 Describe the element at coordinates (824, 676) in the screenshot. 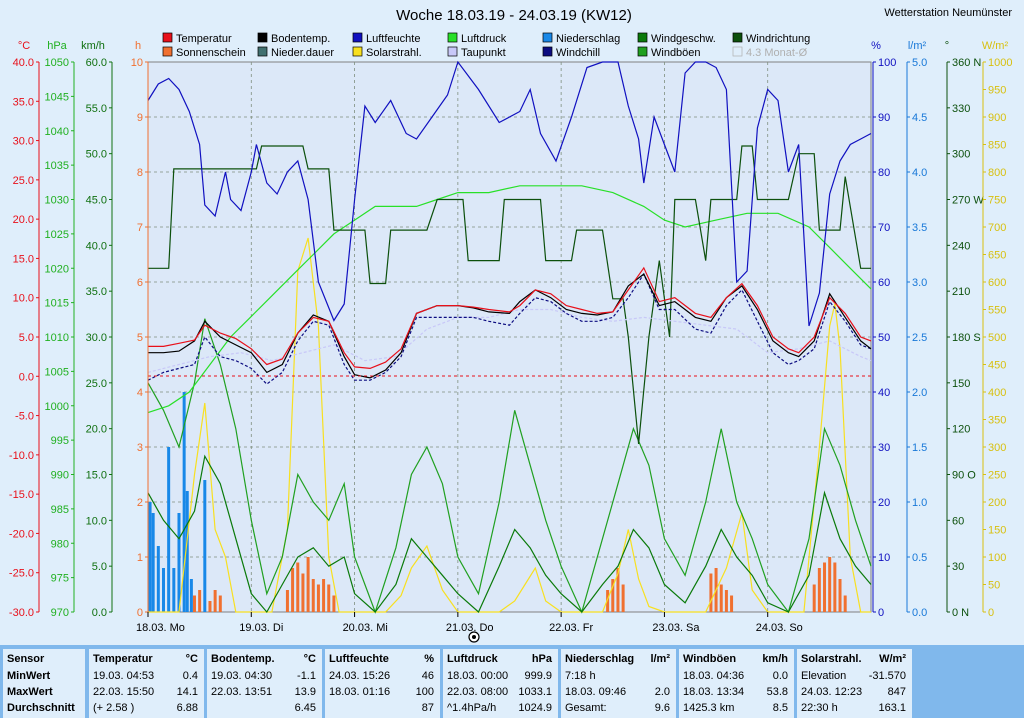

I see `stats-time: Elevation` at that location.